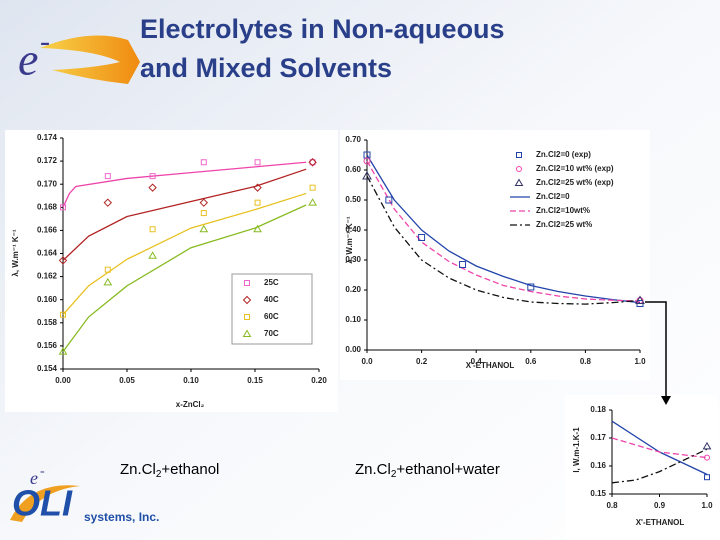 This screenshot has height=540, width=720. Describe the element at coordinates (563, 210) in the screenshot. I see `legend-label: Zn.Cl2=10wt%` at that location.